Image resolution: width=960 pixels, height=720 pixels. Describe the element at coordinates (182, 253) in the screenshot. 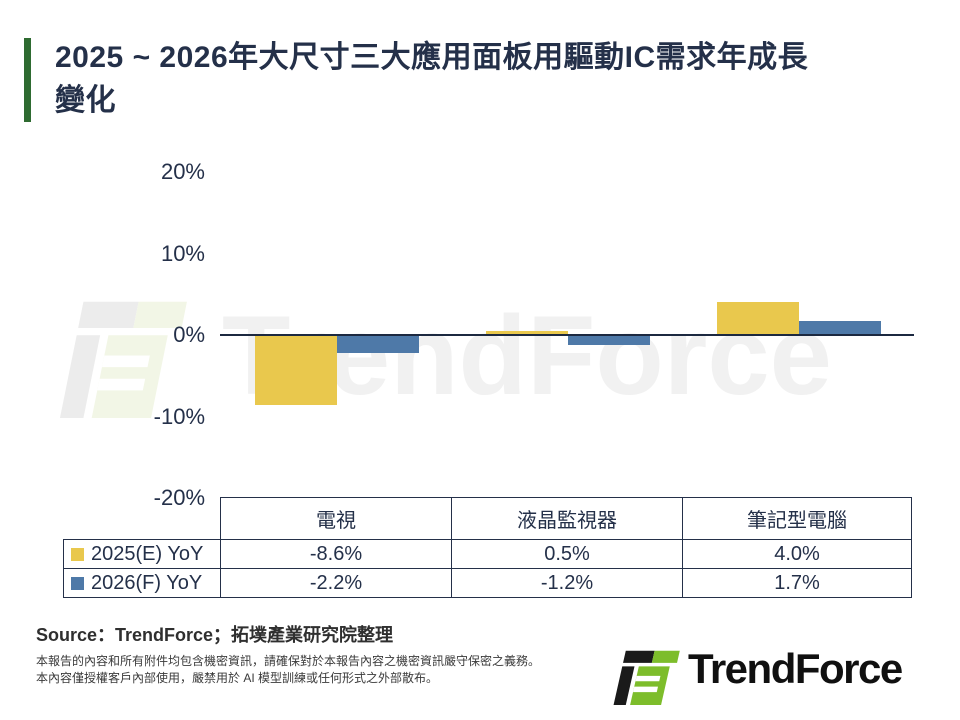

I see `y-tick-10%: 10%` at that location.